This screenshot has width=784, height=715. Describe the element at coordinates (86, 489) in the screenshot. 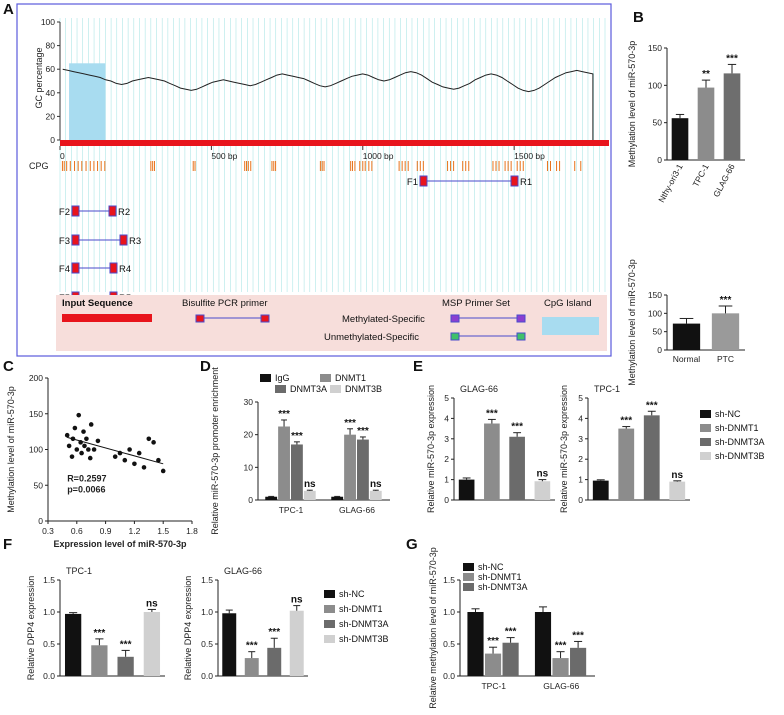

I see `panel-c-p-value: p=0.0066` at that location.